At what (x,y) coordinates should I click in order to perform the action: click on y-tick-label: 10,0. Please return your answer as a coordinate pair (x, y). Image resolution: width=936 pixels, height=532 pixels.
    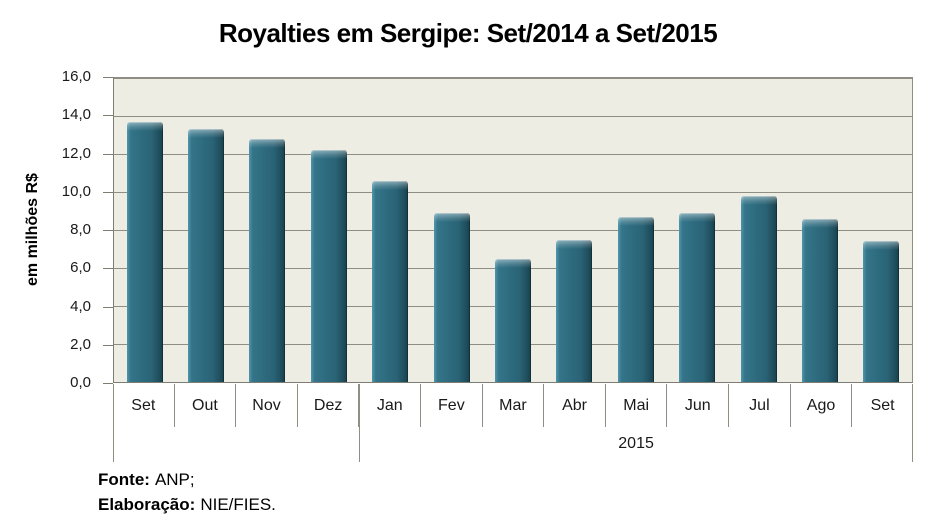
    Looking at the image, I should click on (76, 191).